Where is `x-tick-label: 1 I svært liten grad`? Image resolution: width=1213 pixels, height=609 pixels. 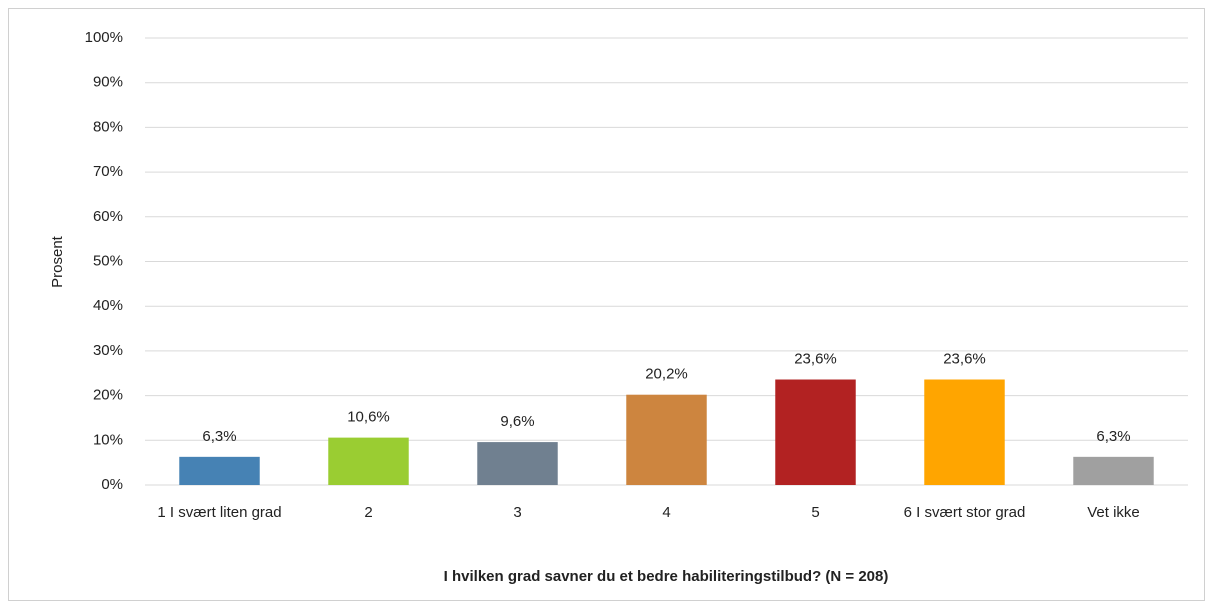 x-tick-label: 1 I svært liten grad is located at coordinates (219, 512).